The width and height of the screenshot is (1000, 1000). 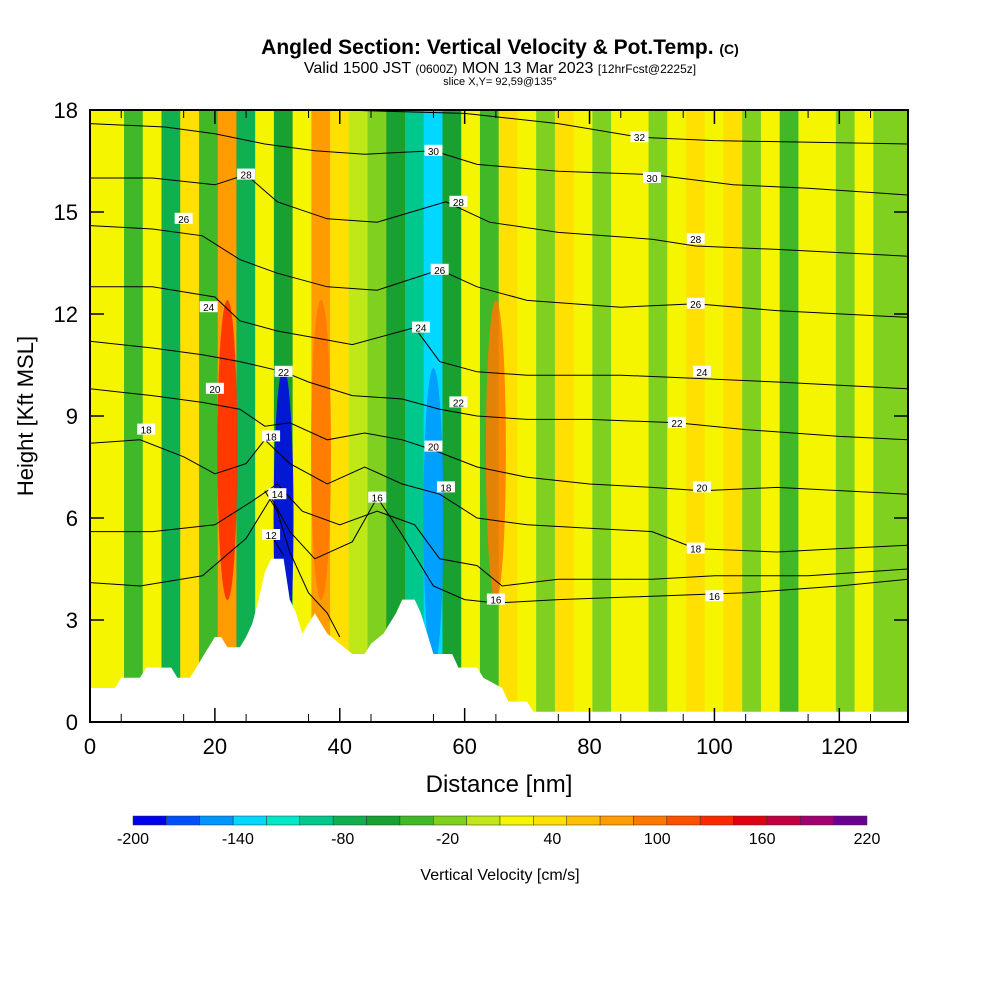 What do you see at coordinates (464, 746) in the screenshot?
I see `x-tick-label: 60` at bounding box center [464, 746].